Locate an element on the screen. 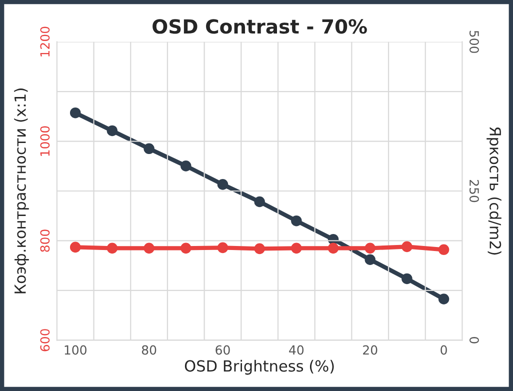 The height and width of the screenshot is (391, 513). x-tick-label: 100 is located at coordinates (75, 350).